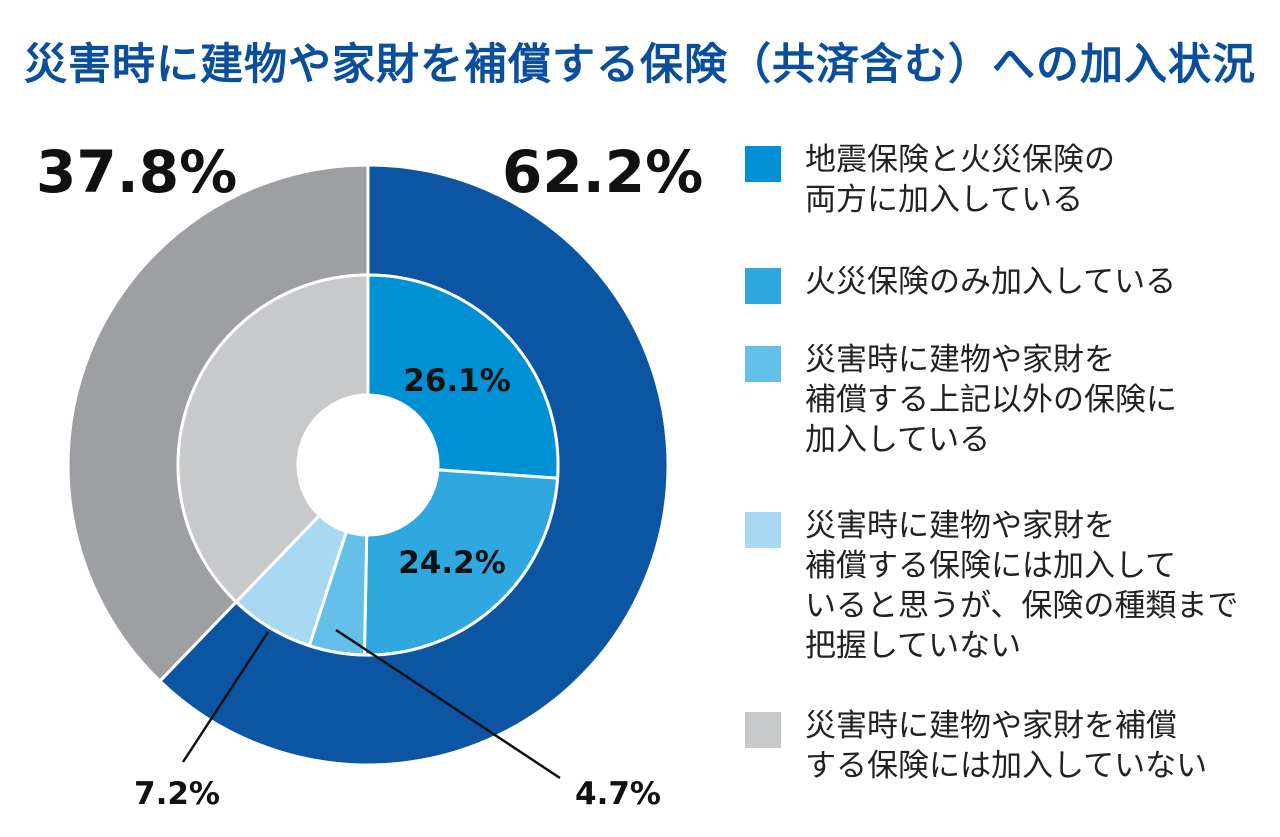  Describe the element at coordinates (991, 282) in the screenshot. I see `legend-label-1: 火災保険のみ加入している` at that location.